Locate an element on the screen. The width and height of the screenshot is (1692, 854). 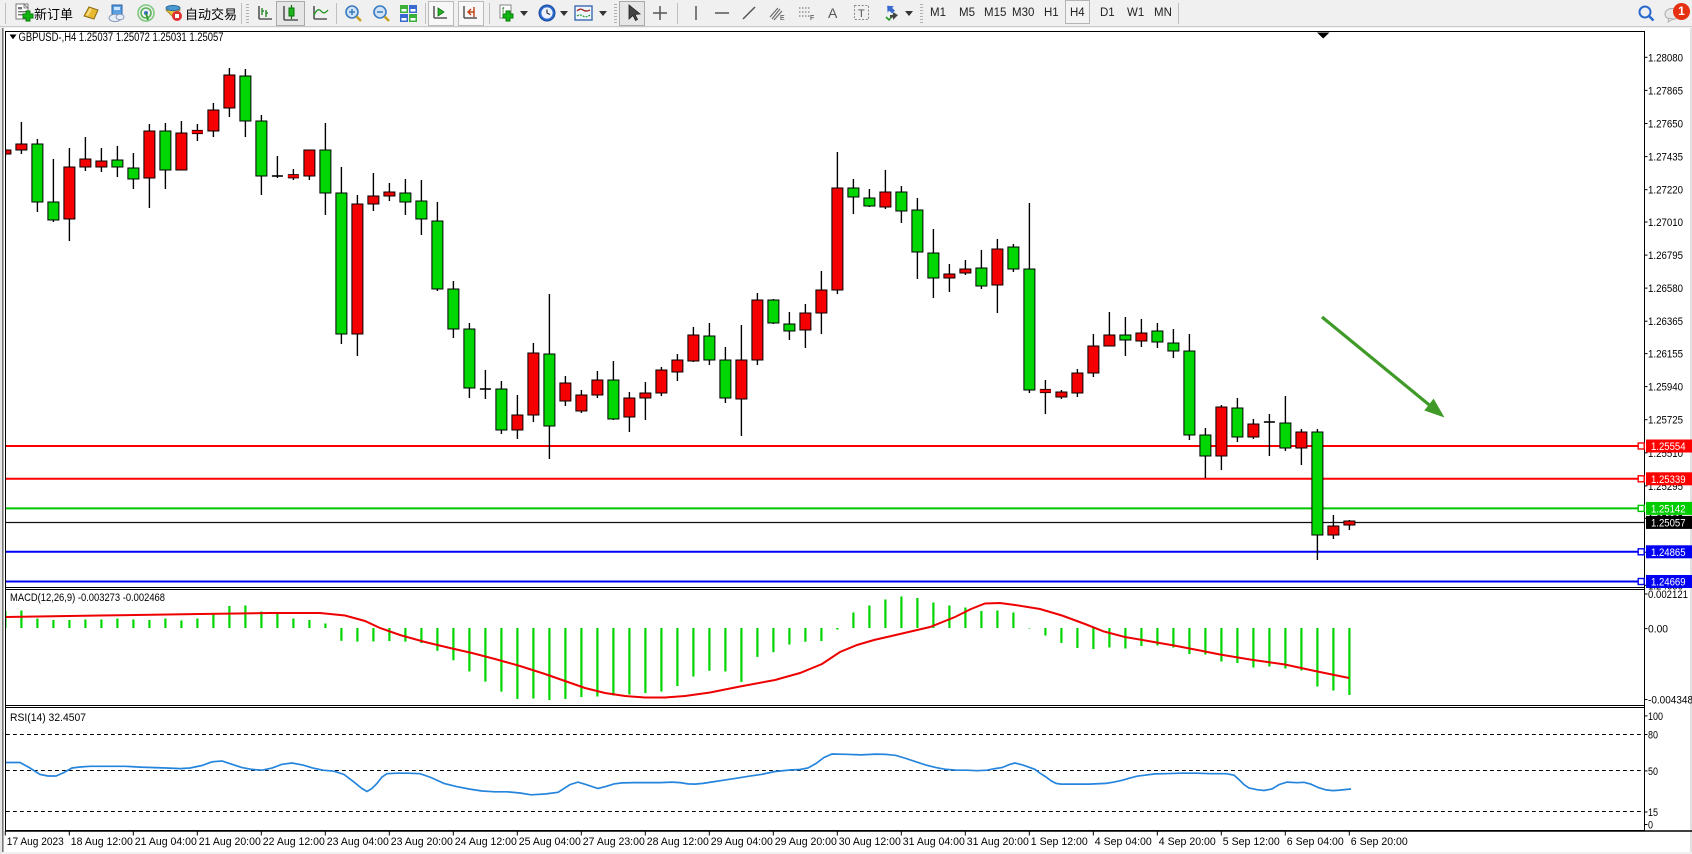
svg-text: f is located at coordinates (503, 10).